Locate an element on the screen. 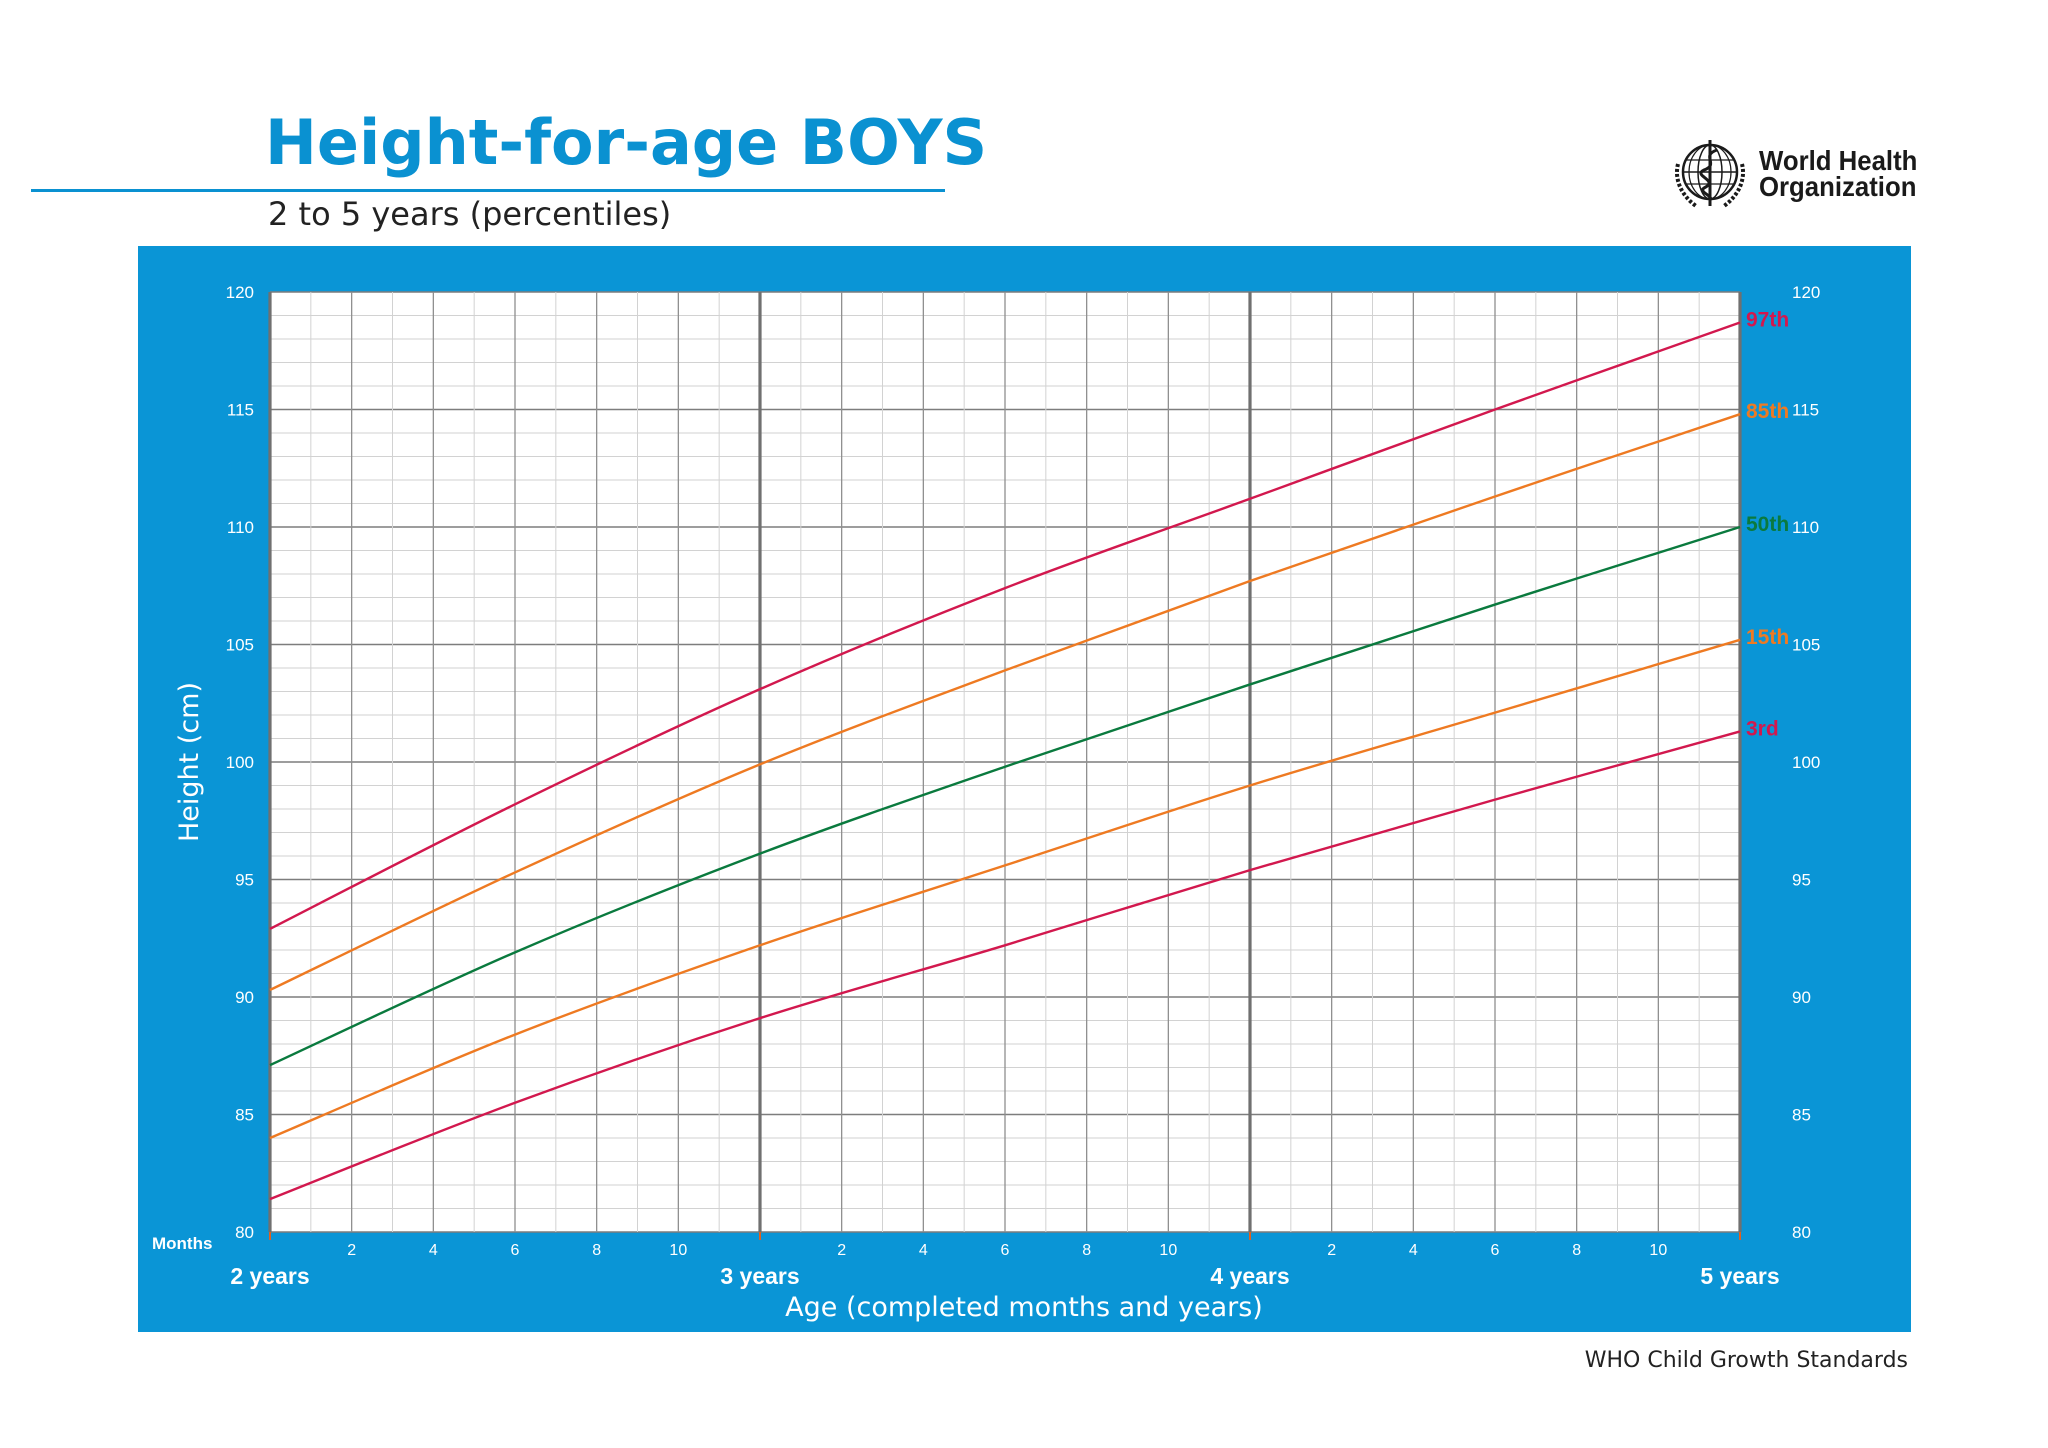 This screenshot has height=1448, width=2048. x-year-tick-label: 2 years is located at coordinates (269, 1276).